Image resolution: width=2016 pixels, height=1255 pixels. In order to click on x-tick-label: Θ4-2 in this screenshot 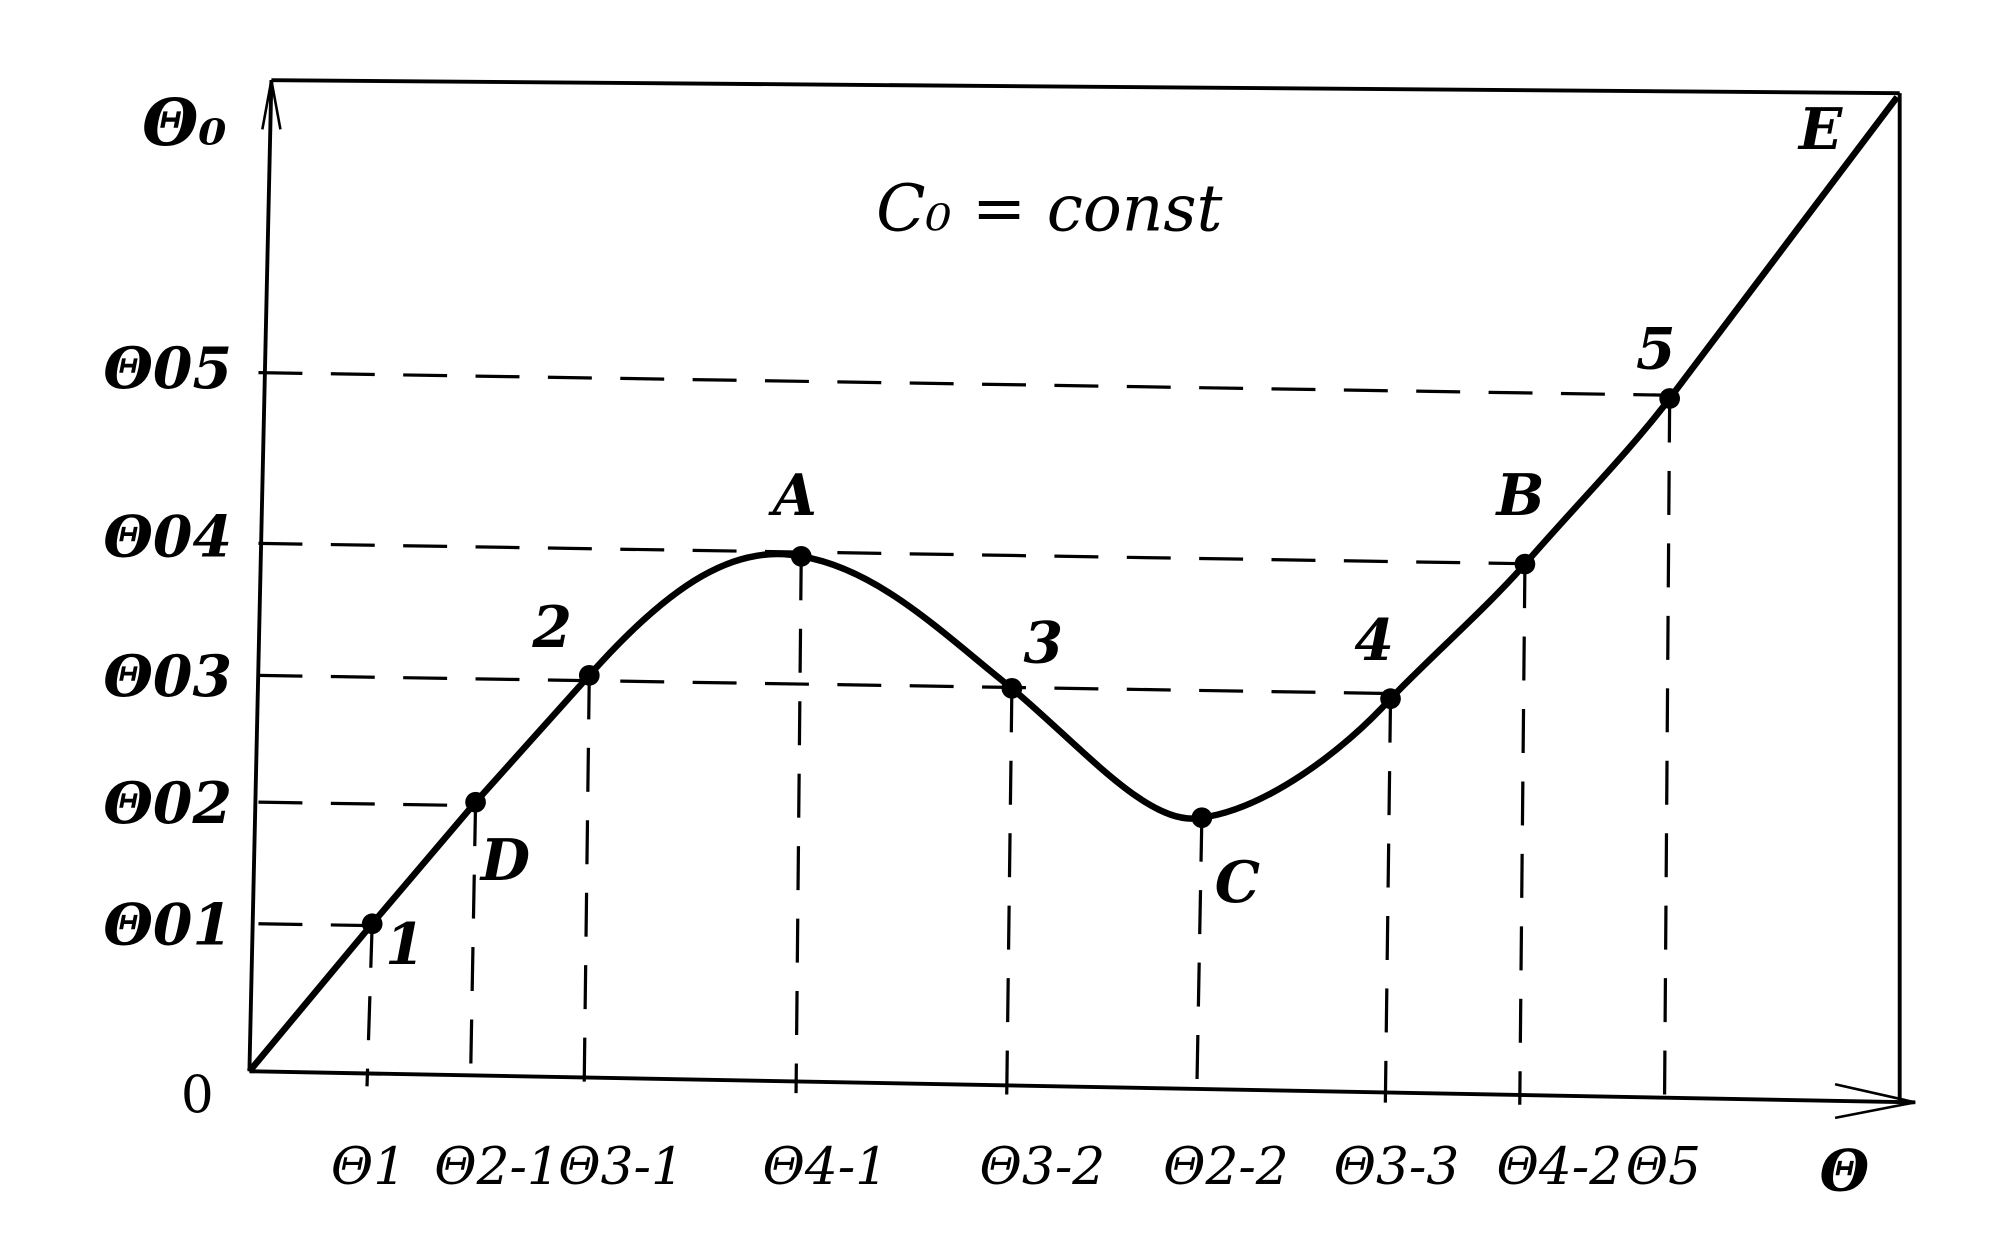, I will do `click(1559, 1167)`.